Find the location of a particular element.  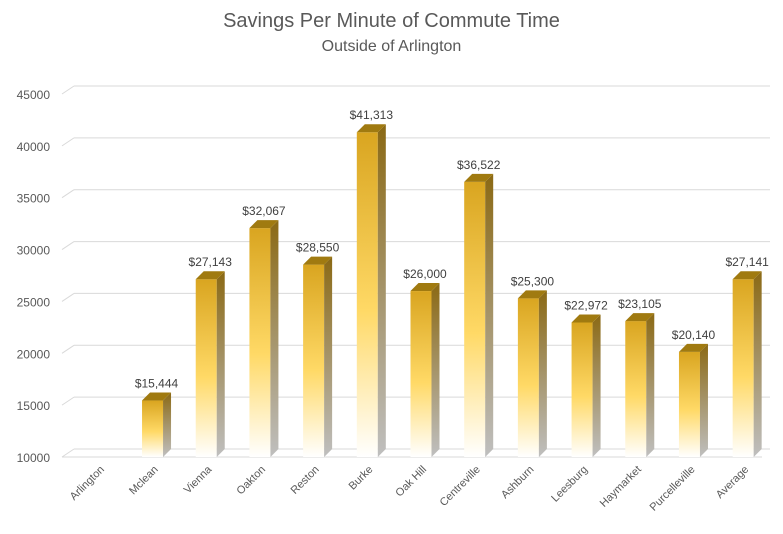

y-tick-label: 10000 is located at coordinates (34, 458).